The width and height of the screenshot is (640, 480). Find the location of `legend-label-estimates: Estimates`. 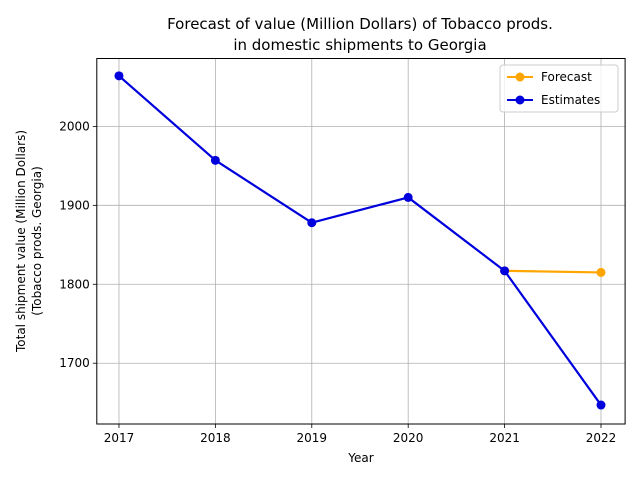

legend-label-estimates: Estimates is located at coordinates (570, 100).